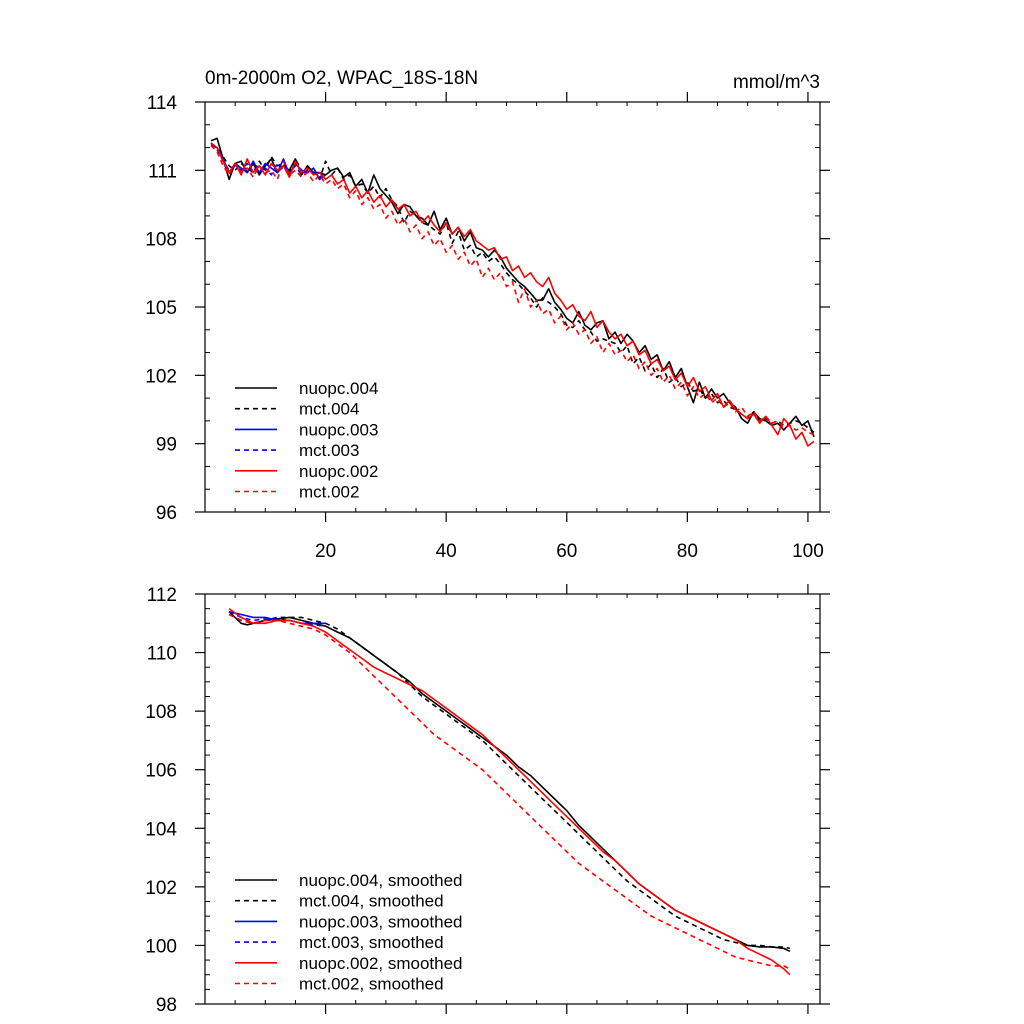 The height and width of the screenshot is (1024, 1024). Describe the element at coordinates (338, 388) in the screenshot. I see `legend-label-nuopc-004: nuopc.004` at that location.